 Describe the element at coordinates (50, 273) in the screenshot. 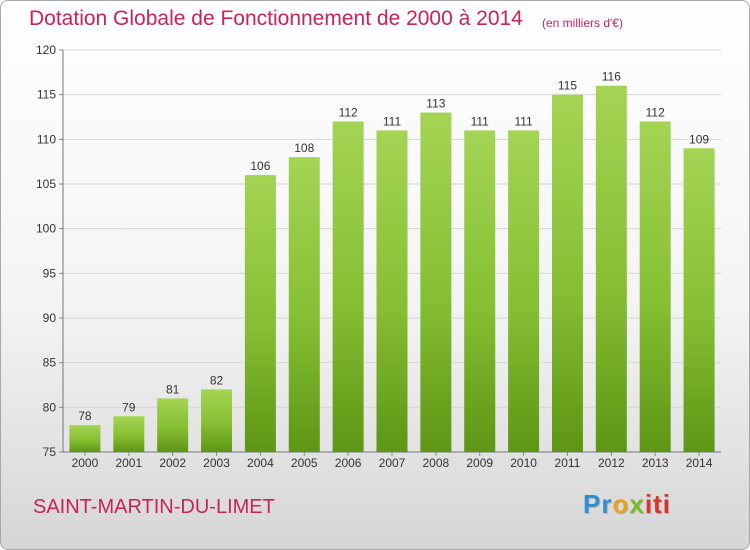

I see `y-tick-label: 95` at that location.